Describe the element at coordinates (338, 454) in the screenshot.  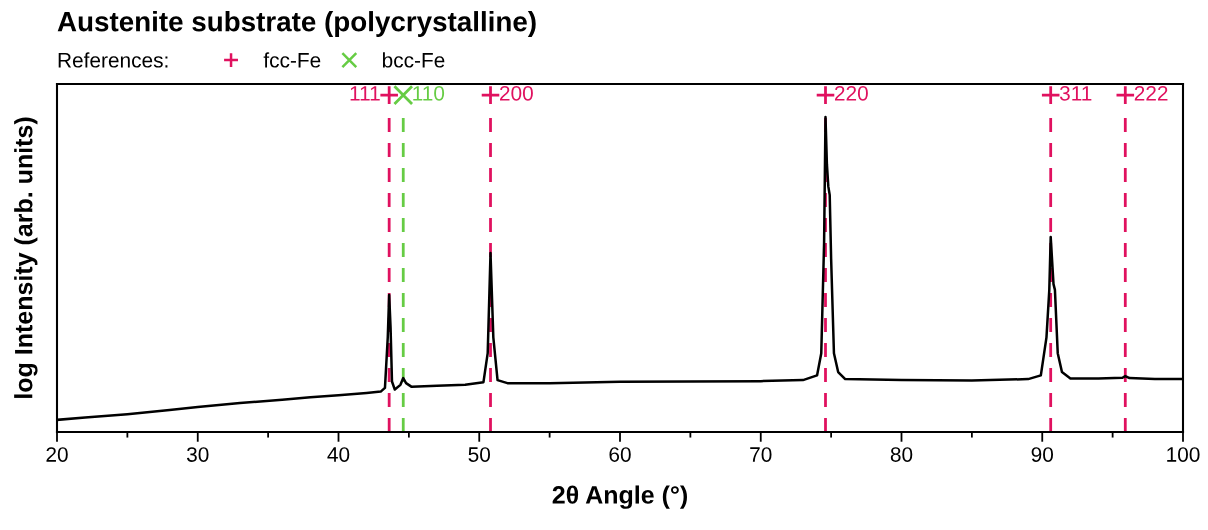
I see `x-tick-label: 40` at that location.